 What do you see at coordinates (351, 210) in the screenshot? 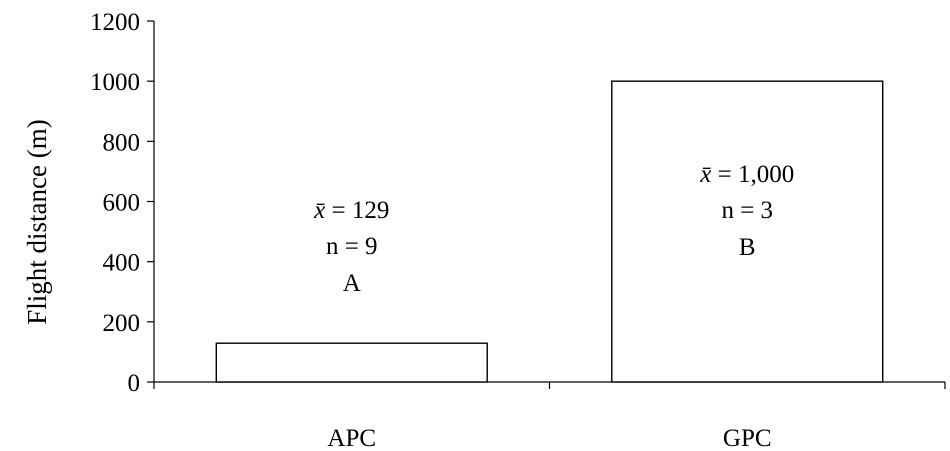
I see `mean-annotation: x̄ = 129` at bounding box center [351, 210].